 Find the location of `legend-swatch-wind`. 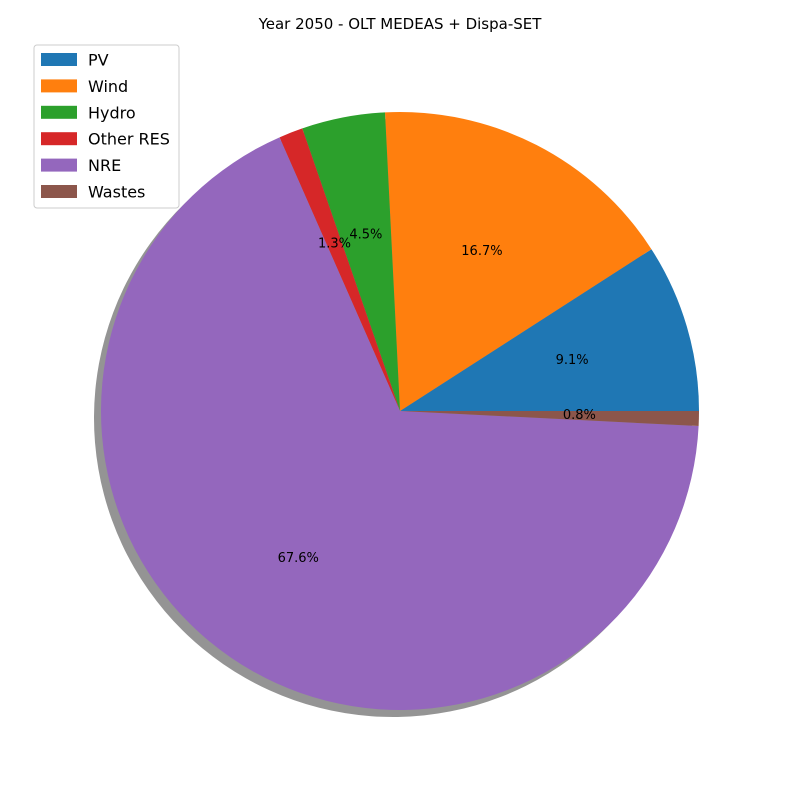

legend-swatch-wind is located at coordinates (59, 86).